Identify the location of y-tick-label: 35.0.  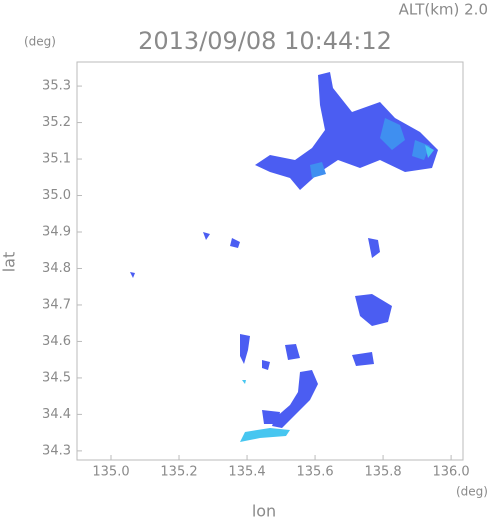
(56, 195).